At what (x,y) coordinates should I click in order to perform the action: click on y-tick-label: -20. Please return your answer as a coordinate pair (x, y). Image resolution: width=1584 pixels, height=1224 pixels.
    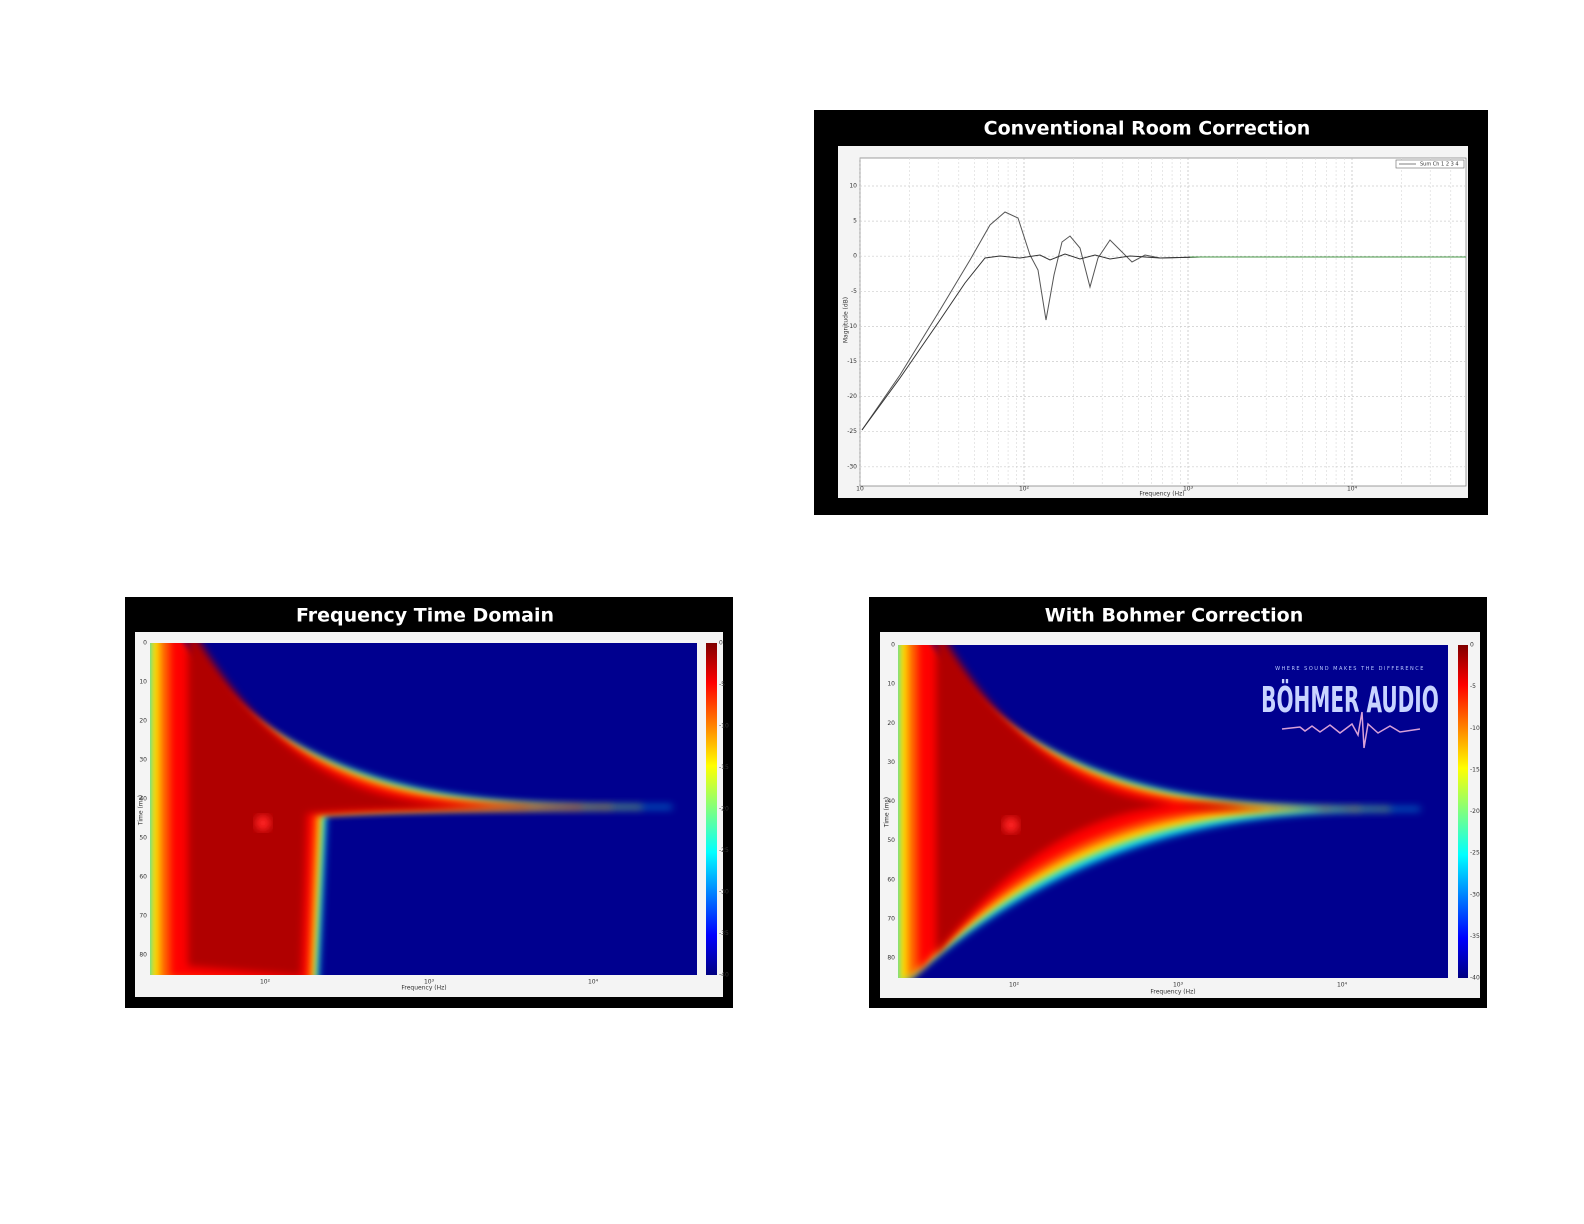
    Looking at the image, I should click on (852, 396).